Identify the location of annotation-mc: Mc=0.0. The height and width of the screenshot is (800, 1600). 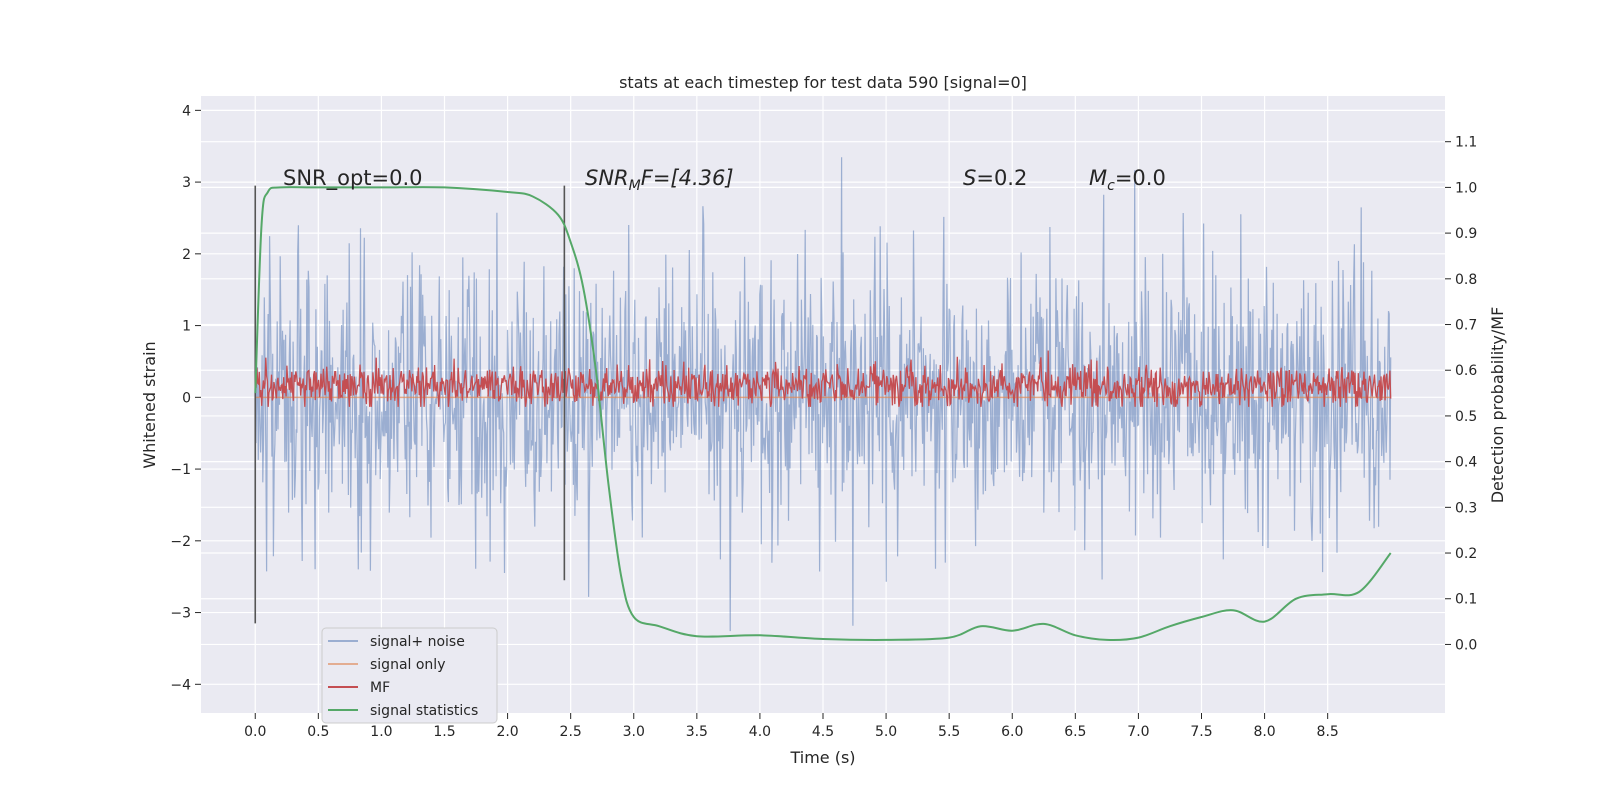
(1127, 180).